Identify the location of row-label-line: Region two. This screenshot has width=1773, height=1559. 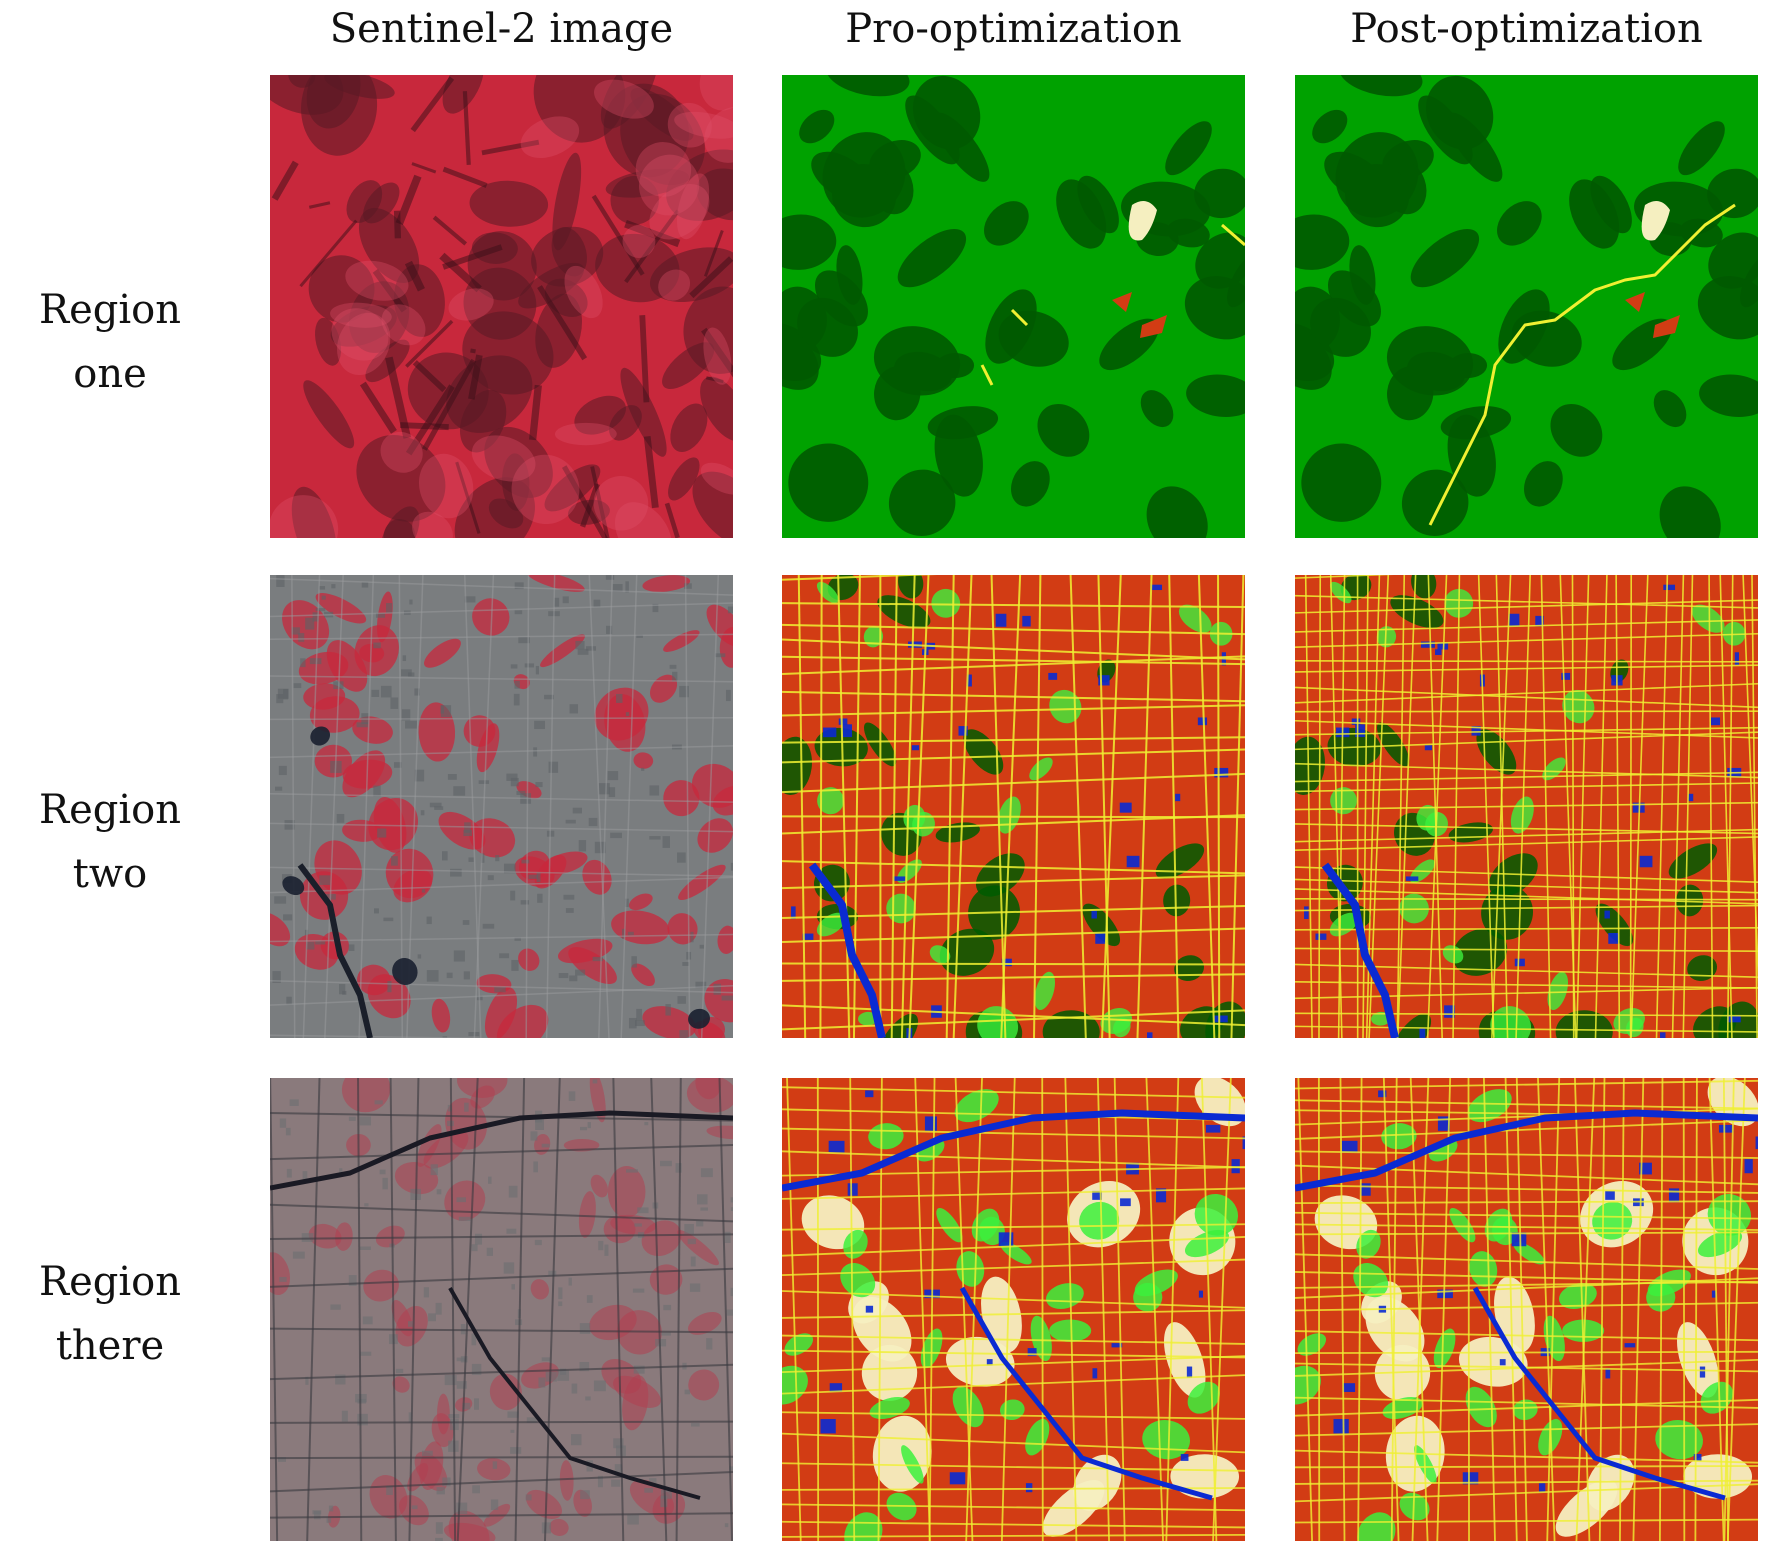
(110, 842).